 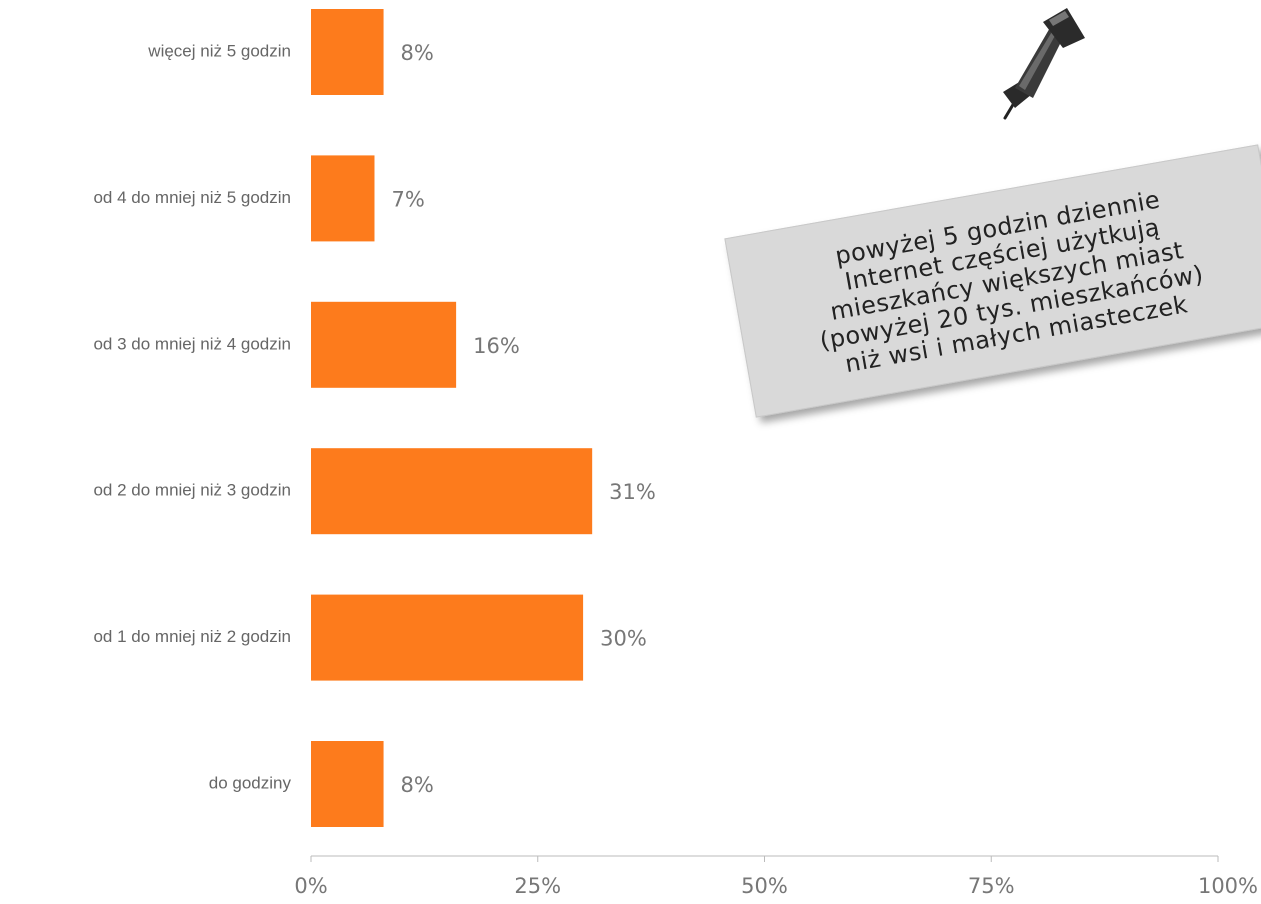 What do you see at coordinates (192, 490) in the screenshot?
I see `category-label: od 2 do mniej niż 3 godzin` at bounding box center [192, 490].